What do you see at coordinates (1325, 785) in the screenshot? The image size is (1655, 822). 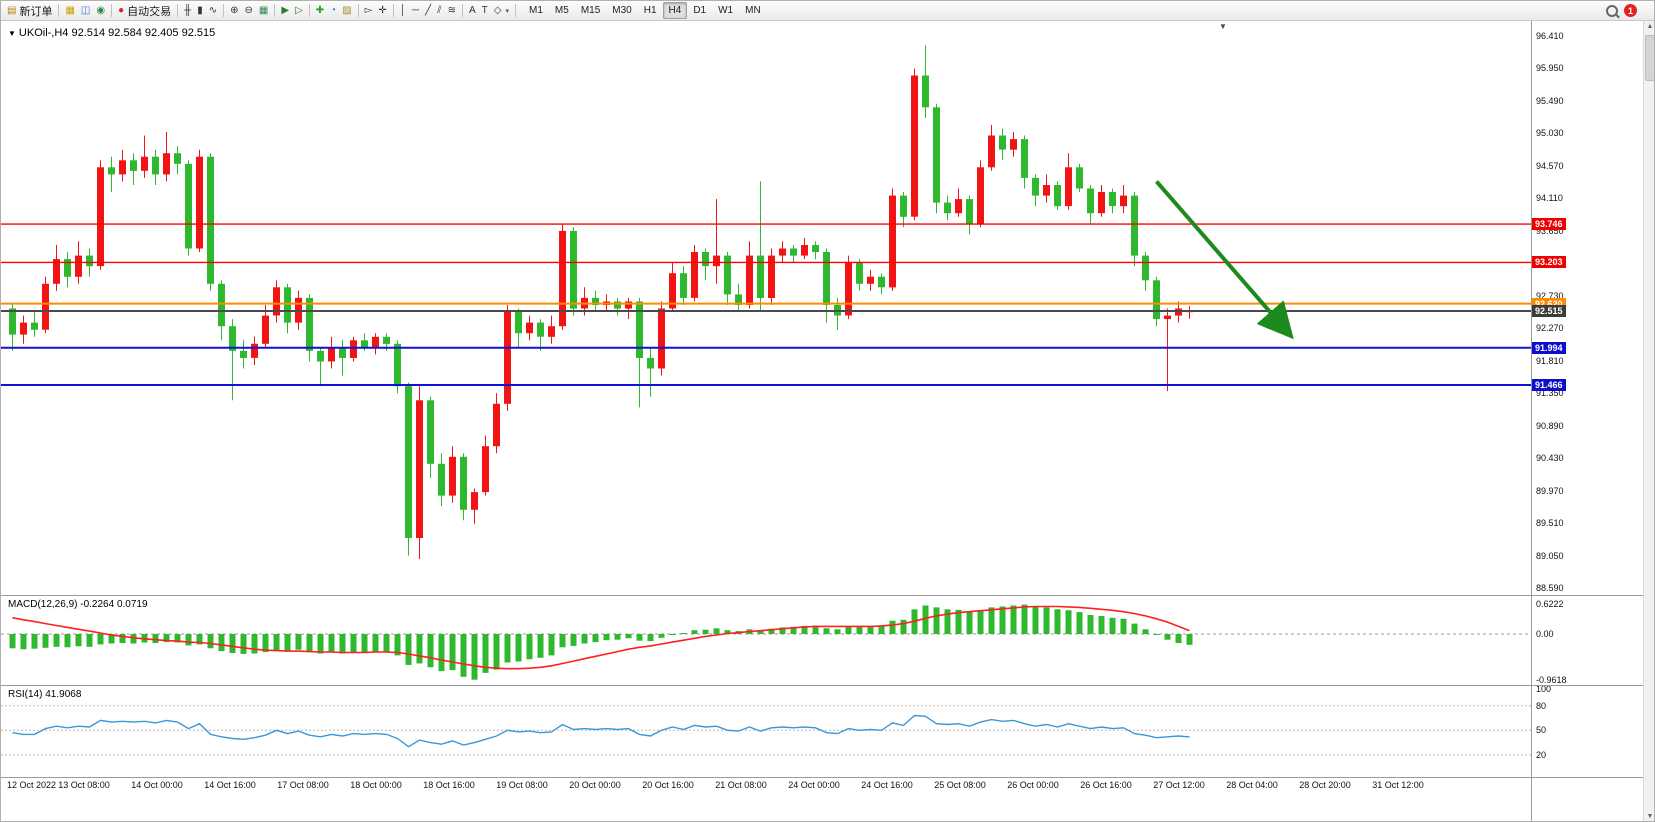 I see `time-label: 28 Oct 20:00` at bounding box center [1325, 785].